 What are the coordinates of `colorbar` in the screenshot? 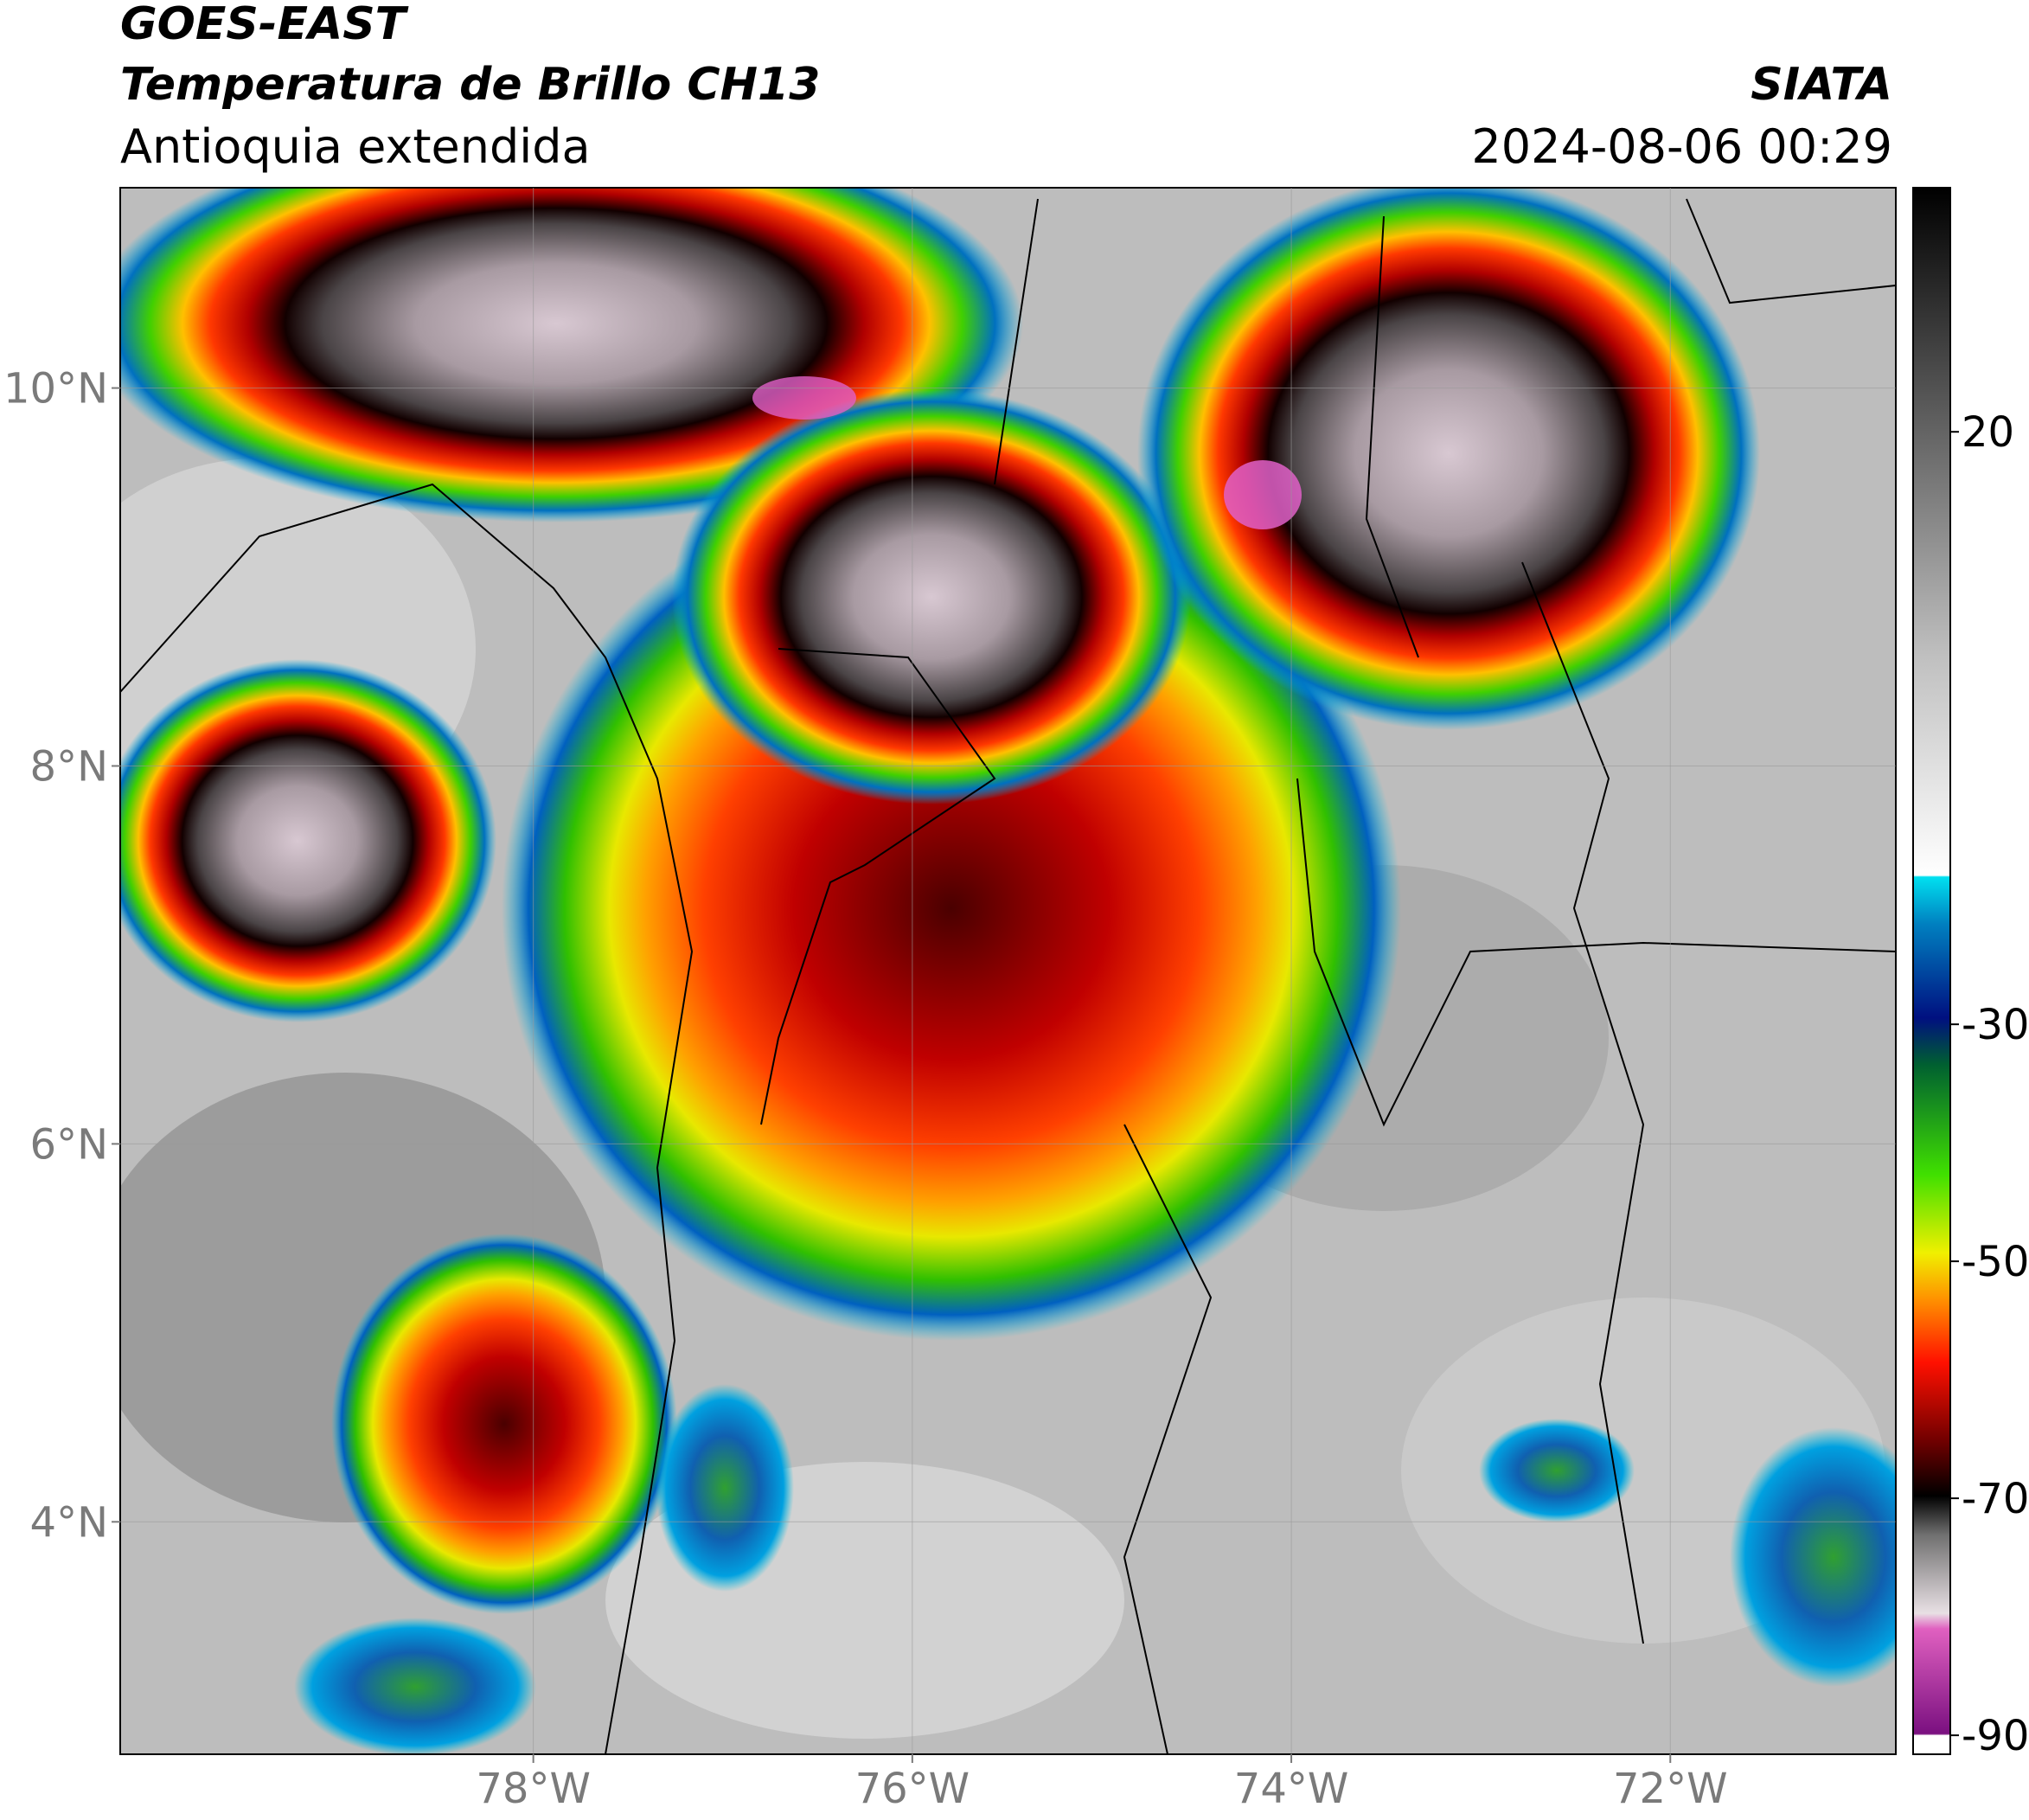 It's located at (1931, 971).